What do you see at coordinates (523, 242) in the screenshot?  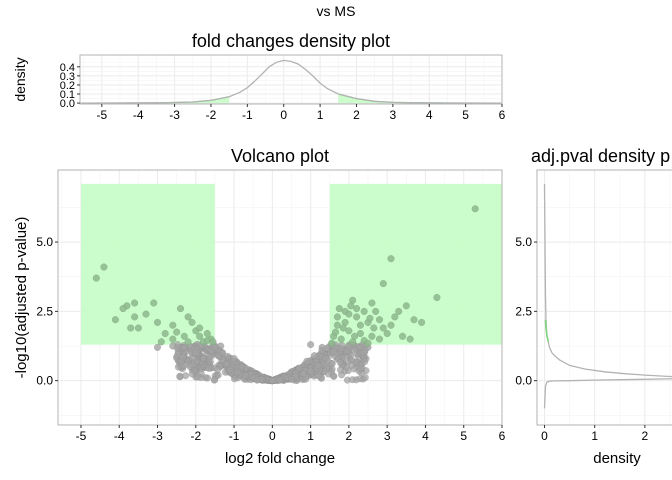 I see `y-tick-label: 5.0` at bounding box center [523, 242].